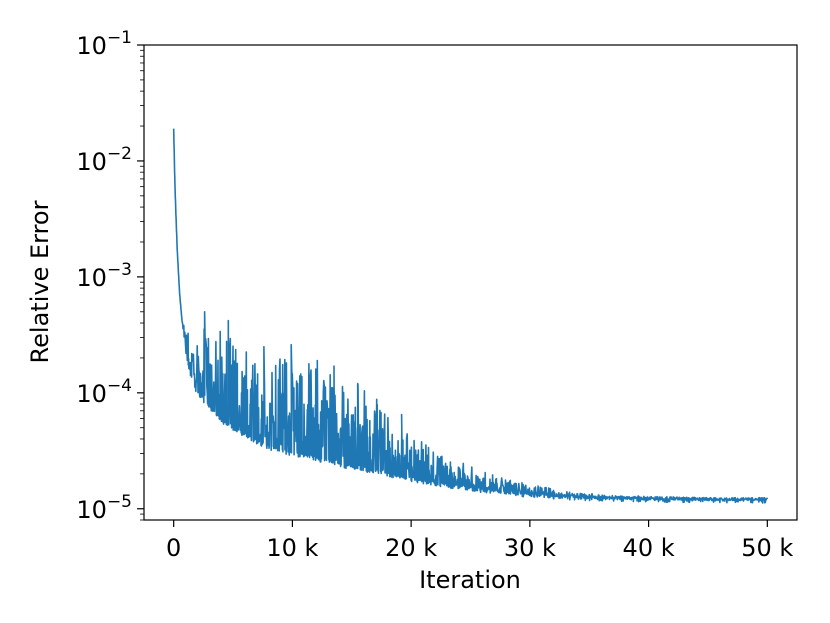  I want to click on y-axis-label: Relative Error, so click(40, 281).